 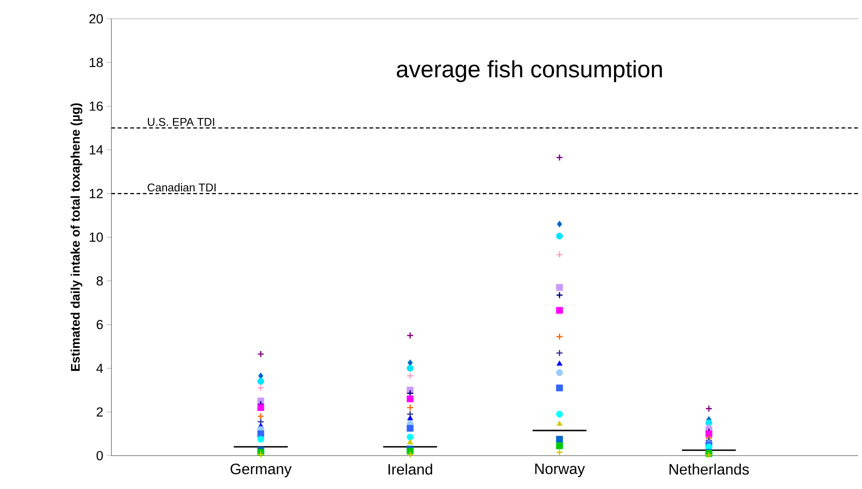 What do you see at coordinates (96, 62) in the screenshot?
I see `y-tick-label: 18` at bounding box center [96, 62].